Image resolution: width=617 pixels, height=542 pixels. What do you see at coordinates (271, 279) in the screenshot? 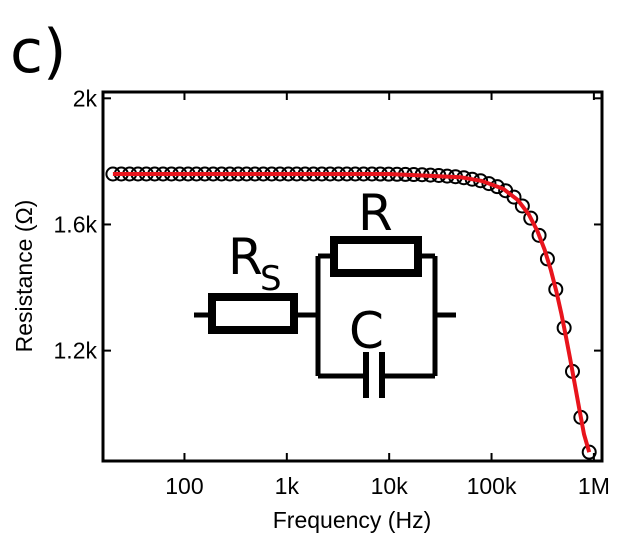
I see `rs-subscript: S` at bounding box center [271, 279].